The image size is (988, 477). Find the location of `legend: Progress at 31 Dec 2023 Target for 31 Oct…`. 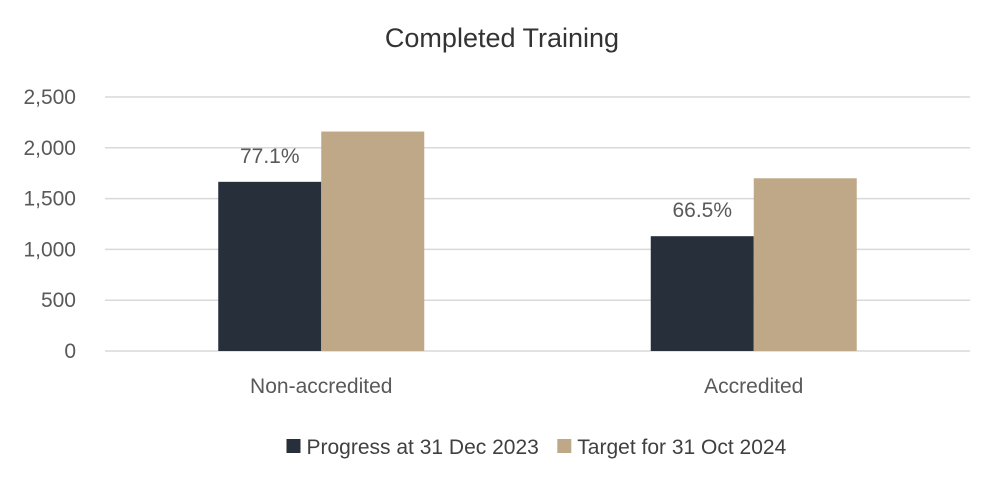

legend: Progress at 31 Dec 2023 Target for 31 Oct… is located at coordinates (536, 447).